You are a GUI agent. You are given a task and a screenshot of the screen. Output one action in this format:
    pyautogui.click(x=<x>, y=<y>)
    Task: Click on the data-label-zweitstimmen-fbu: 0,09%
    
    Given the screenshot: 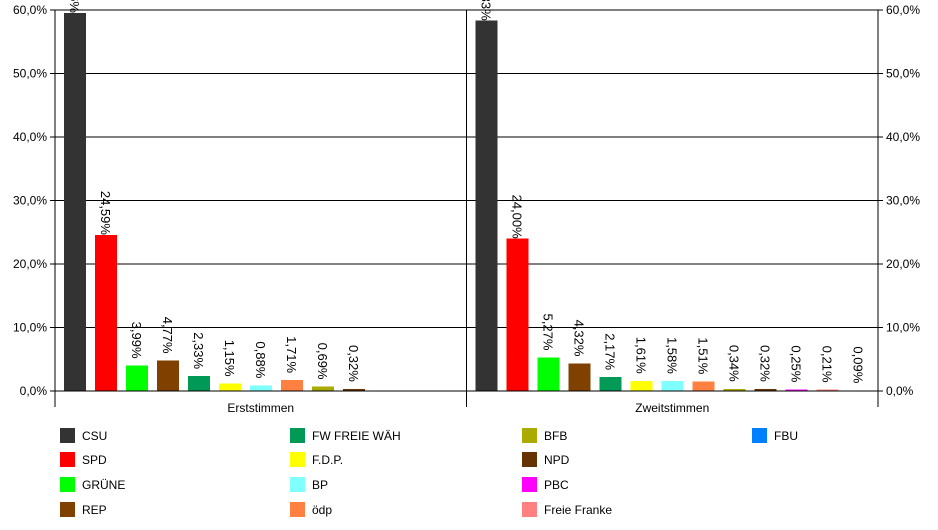 What is the action you would take?
    pyautogui.click(x=858, y=364)
    